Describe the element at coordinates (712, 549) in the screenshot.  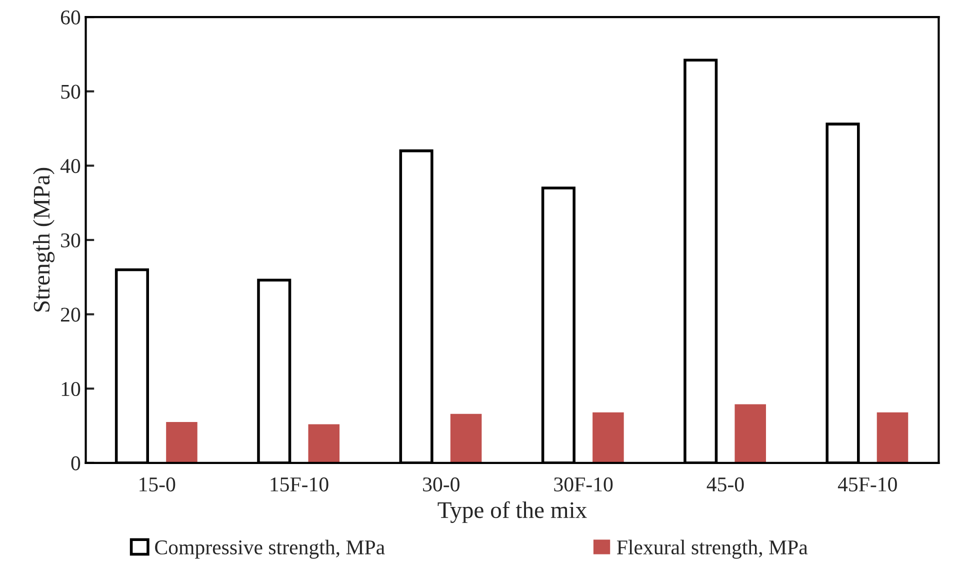
I see `legend-label: Flexural strength, MPa` at that location.